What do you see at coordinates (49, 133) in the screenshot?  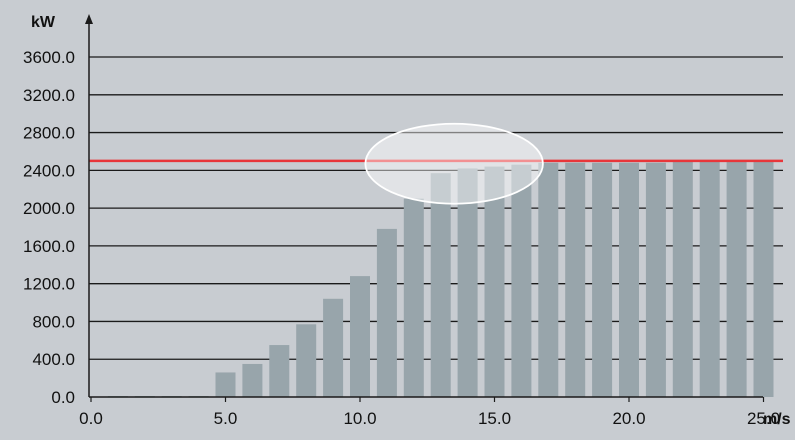 I see `y-tick-label: 2800.0` at bounding box center [49, 133].